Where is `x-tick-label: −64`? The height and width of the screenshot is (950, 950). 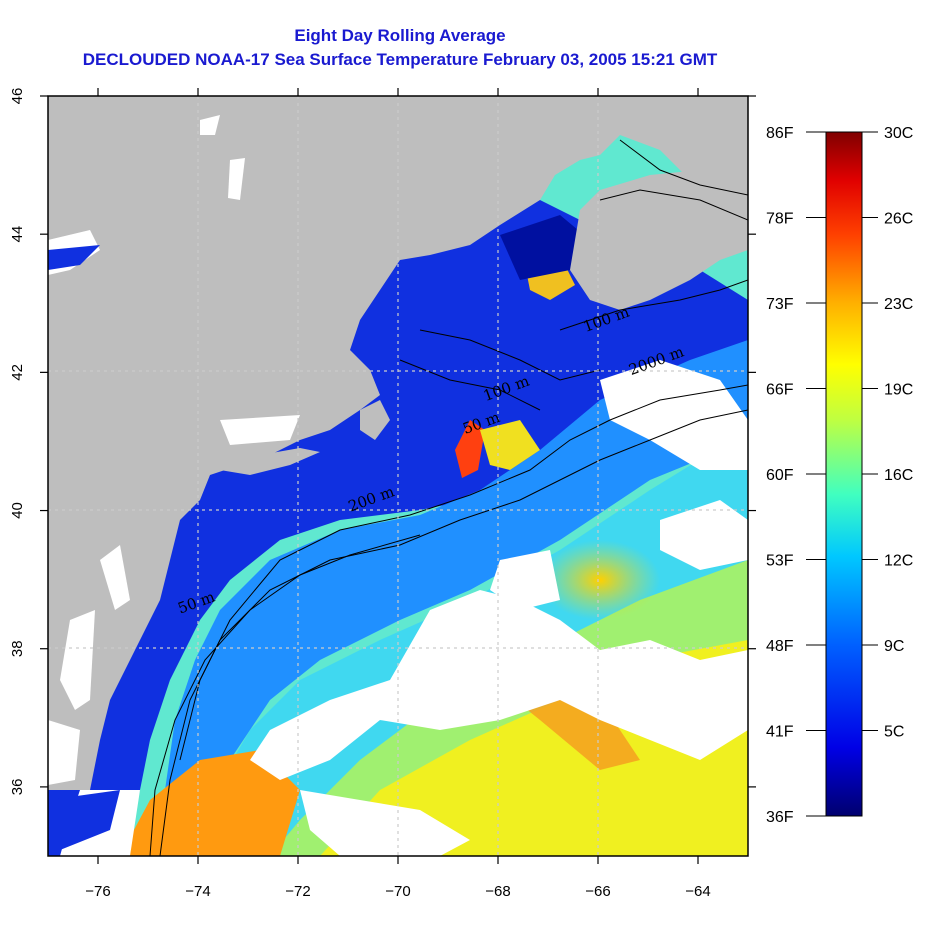
x-tick-label: −64 is located at coordinates (697, 891).